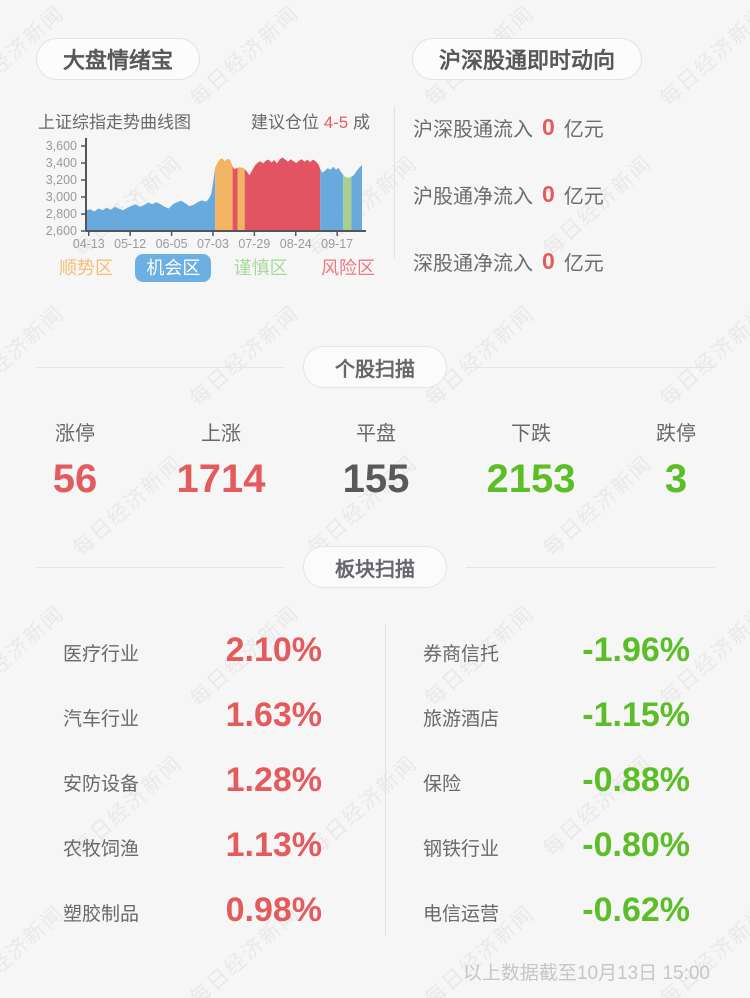 This screenshot has width=750, height=998. Describe the element at coordinates (101, 654) in the screenshot. I see `sector-label: 医疗行业` at that location.